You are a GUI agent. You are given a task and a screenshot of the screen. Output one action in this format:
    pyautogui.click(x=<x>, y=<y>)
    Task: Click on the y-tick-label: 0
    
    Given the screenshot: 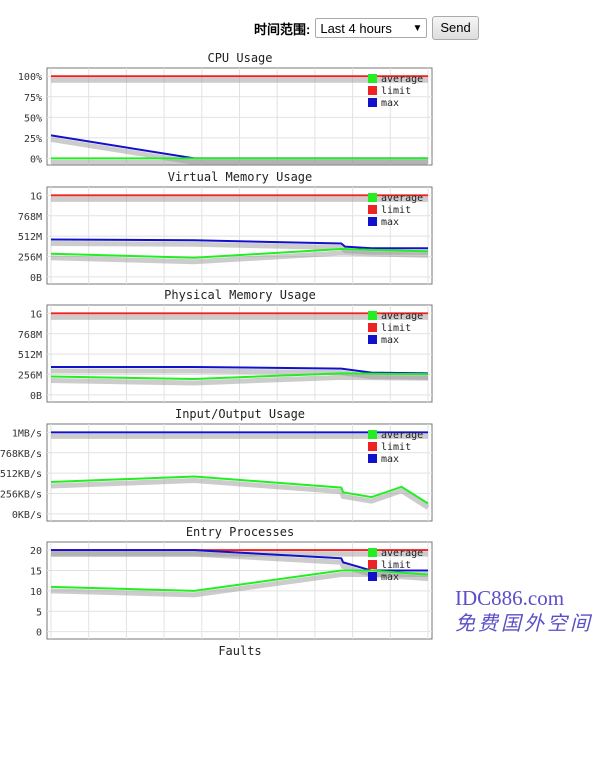 What is the action you would take?
    pyautogui.click(x=39, y=633)
    